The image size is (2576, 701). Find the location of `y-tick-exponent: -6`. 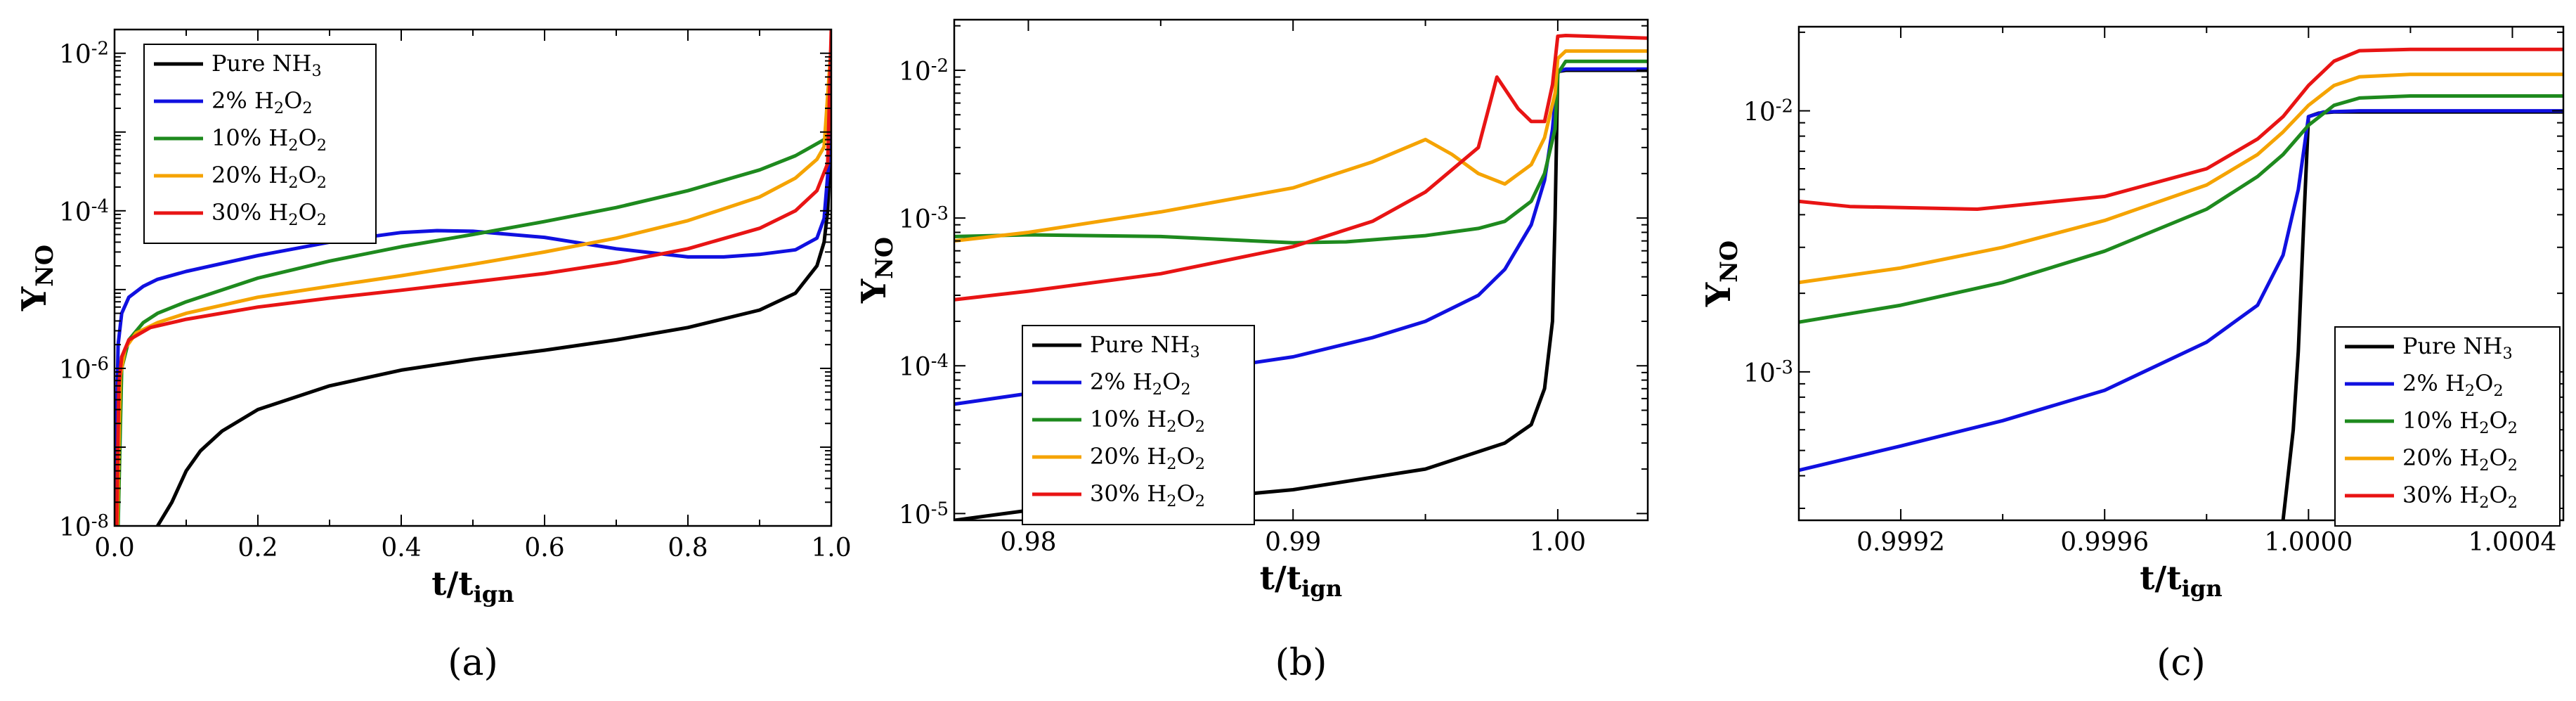

y-tick-exponent: -6 is located at coordinates (100, 364).